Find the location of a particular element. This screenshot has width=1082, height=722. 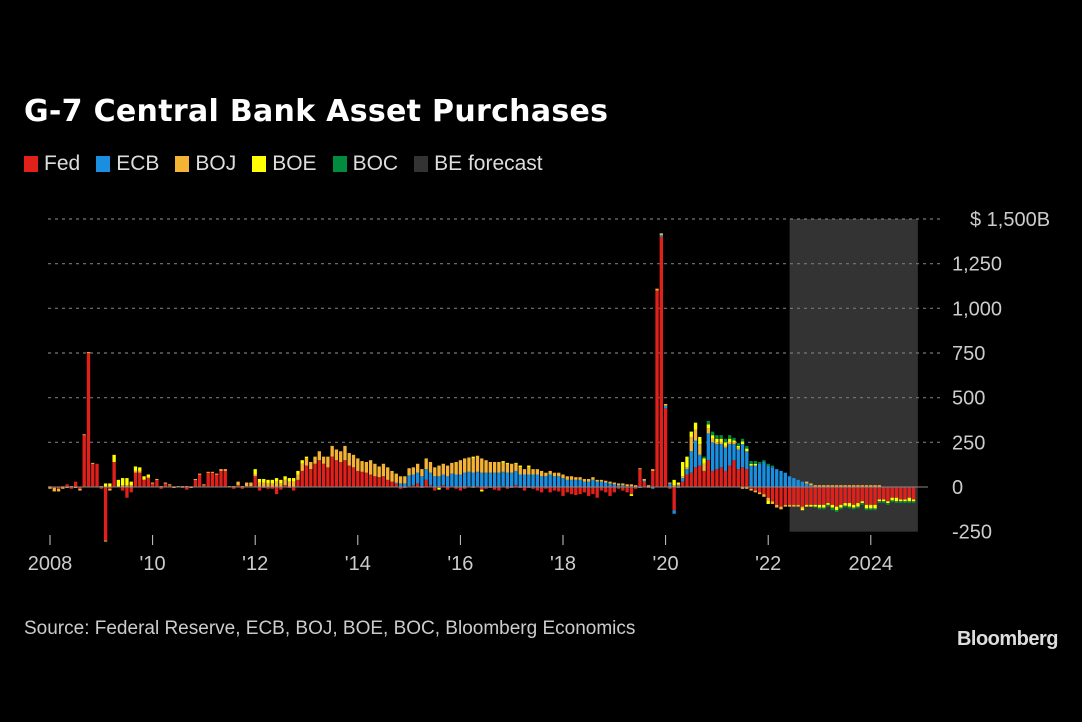

legend-swatch-fed is located at coordinates (31, 164).